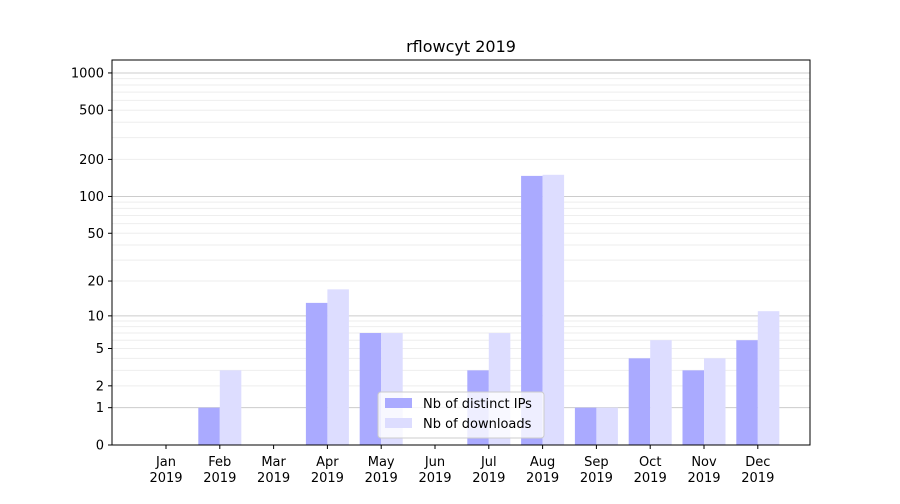 This screenshot has height=504, width=900. Describe the element at coordinates (596, 470) in the screenshot. I see `x-tick-label: Sep 2019` at that location.